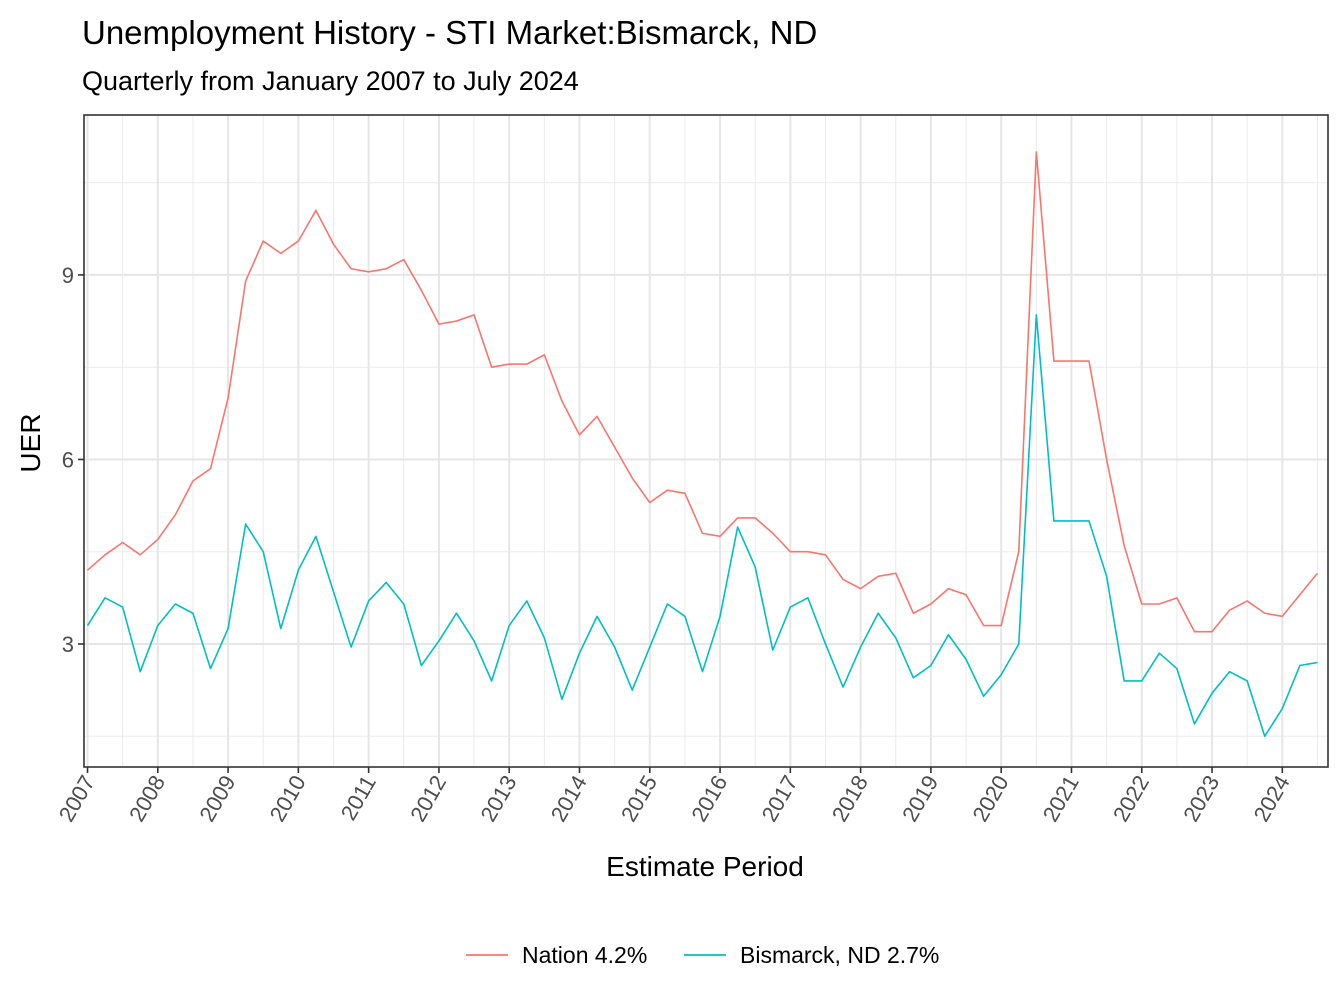 This screenshot has width=1344, height=1008. What do you see at coordinates (1272, 798) in the screenshot?
I see `x-tick-label: 2024` at bounding box center [1272, 798].